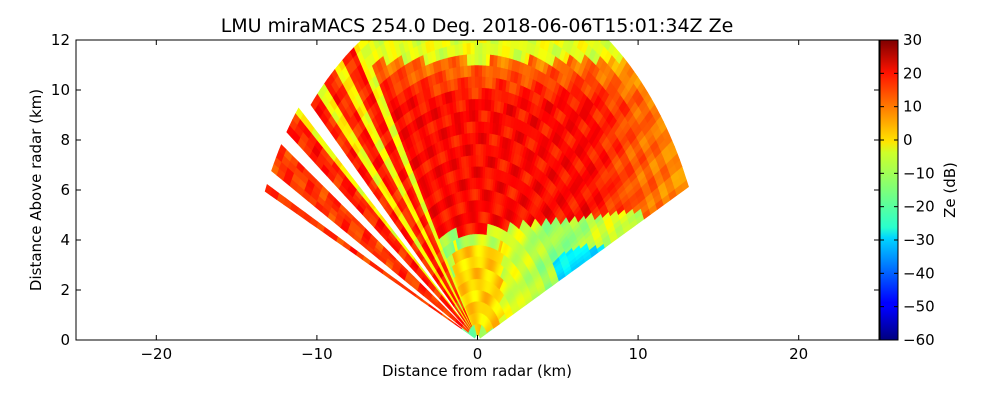 The height and width of the screenshot is (400, 1000). I want to click on colorbar-label: Ze (dB), so click(950, 190).